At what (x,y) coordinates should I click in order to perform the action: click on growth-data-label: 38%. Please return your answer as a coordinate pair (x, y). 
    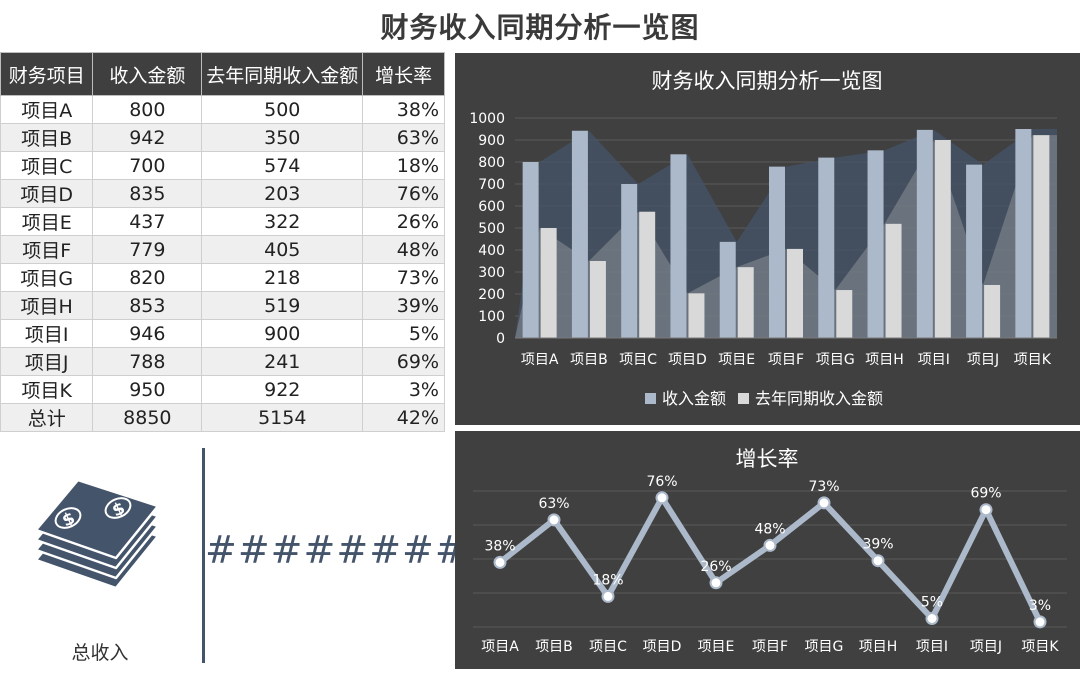
    Looking at the image, I should click on (499, 546).